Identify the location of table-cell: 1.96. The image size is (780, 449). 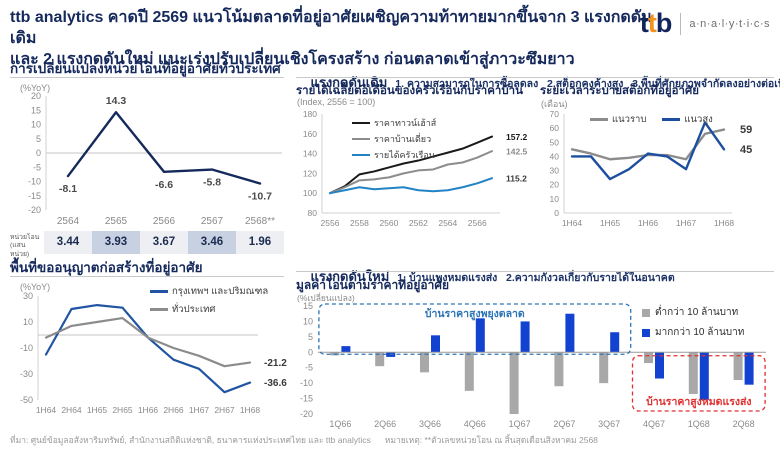
(260, 242).